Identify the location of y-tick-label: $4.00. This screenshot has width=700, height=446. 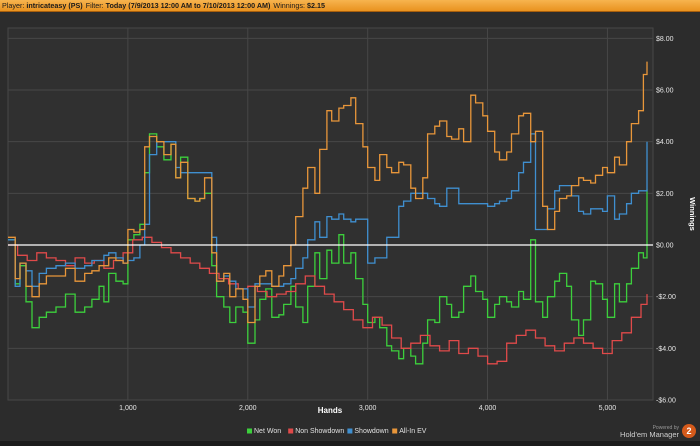
(665, 142).